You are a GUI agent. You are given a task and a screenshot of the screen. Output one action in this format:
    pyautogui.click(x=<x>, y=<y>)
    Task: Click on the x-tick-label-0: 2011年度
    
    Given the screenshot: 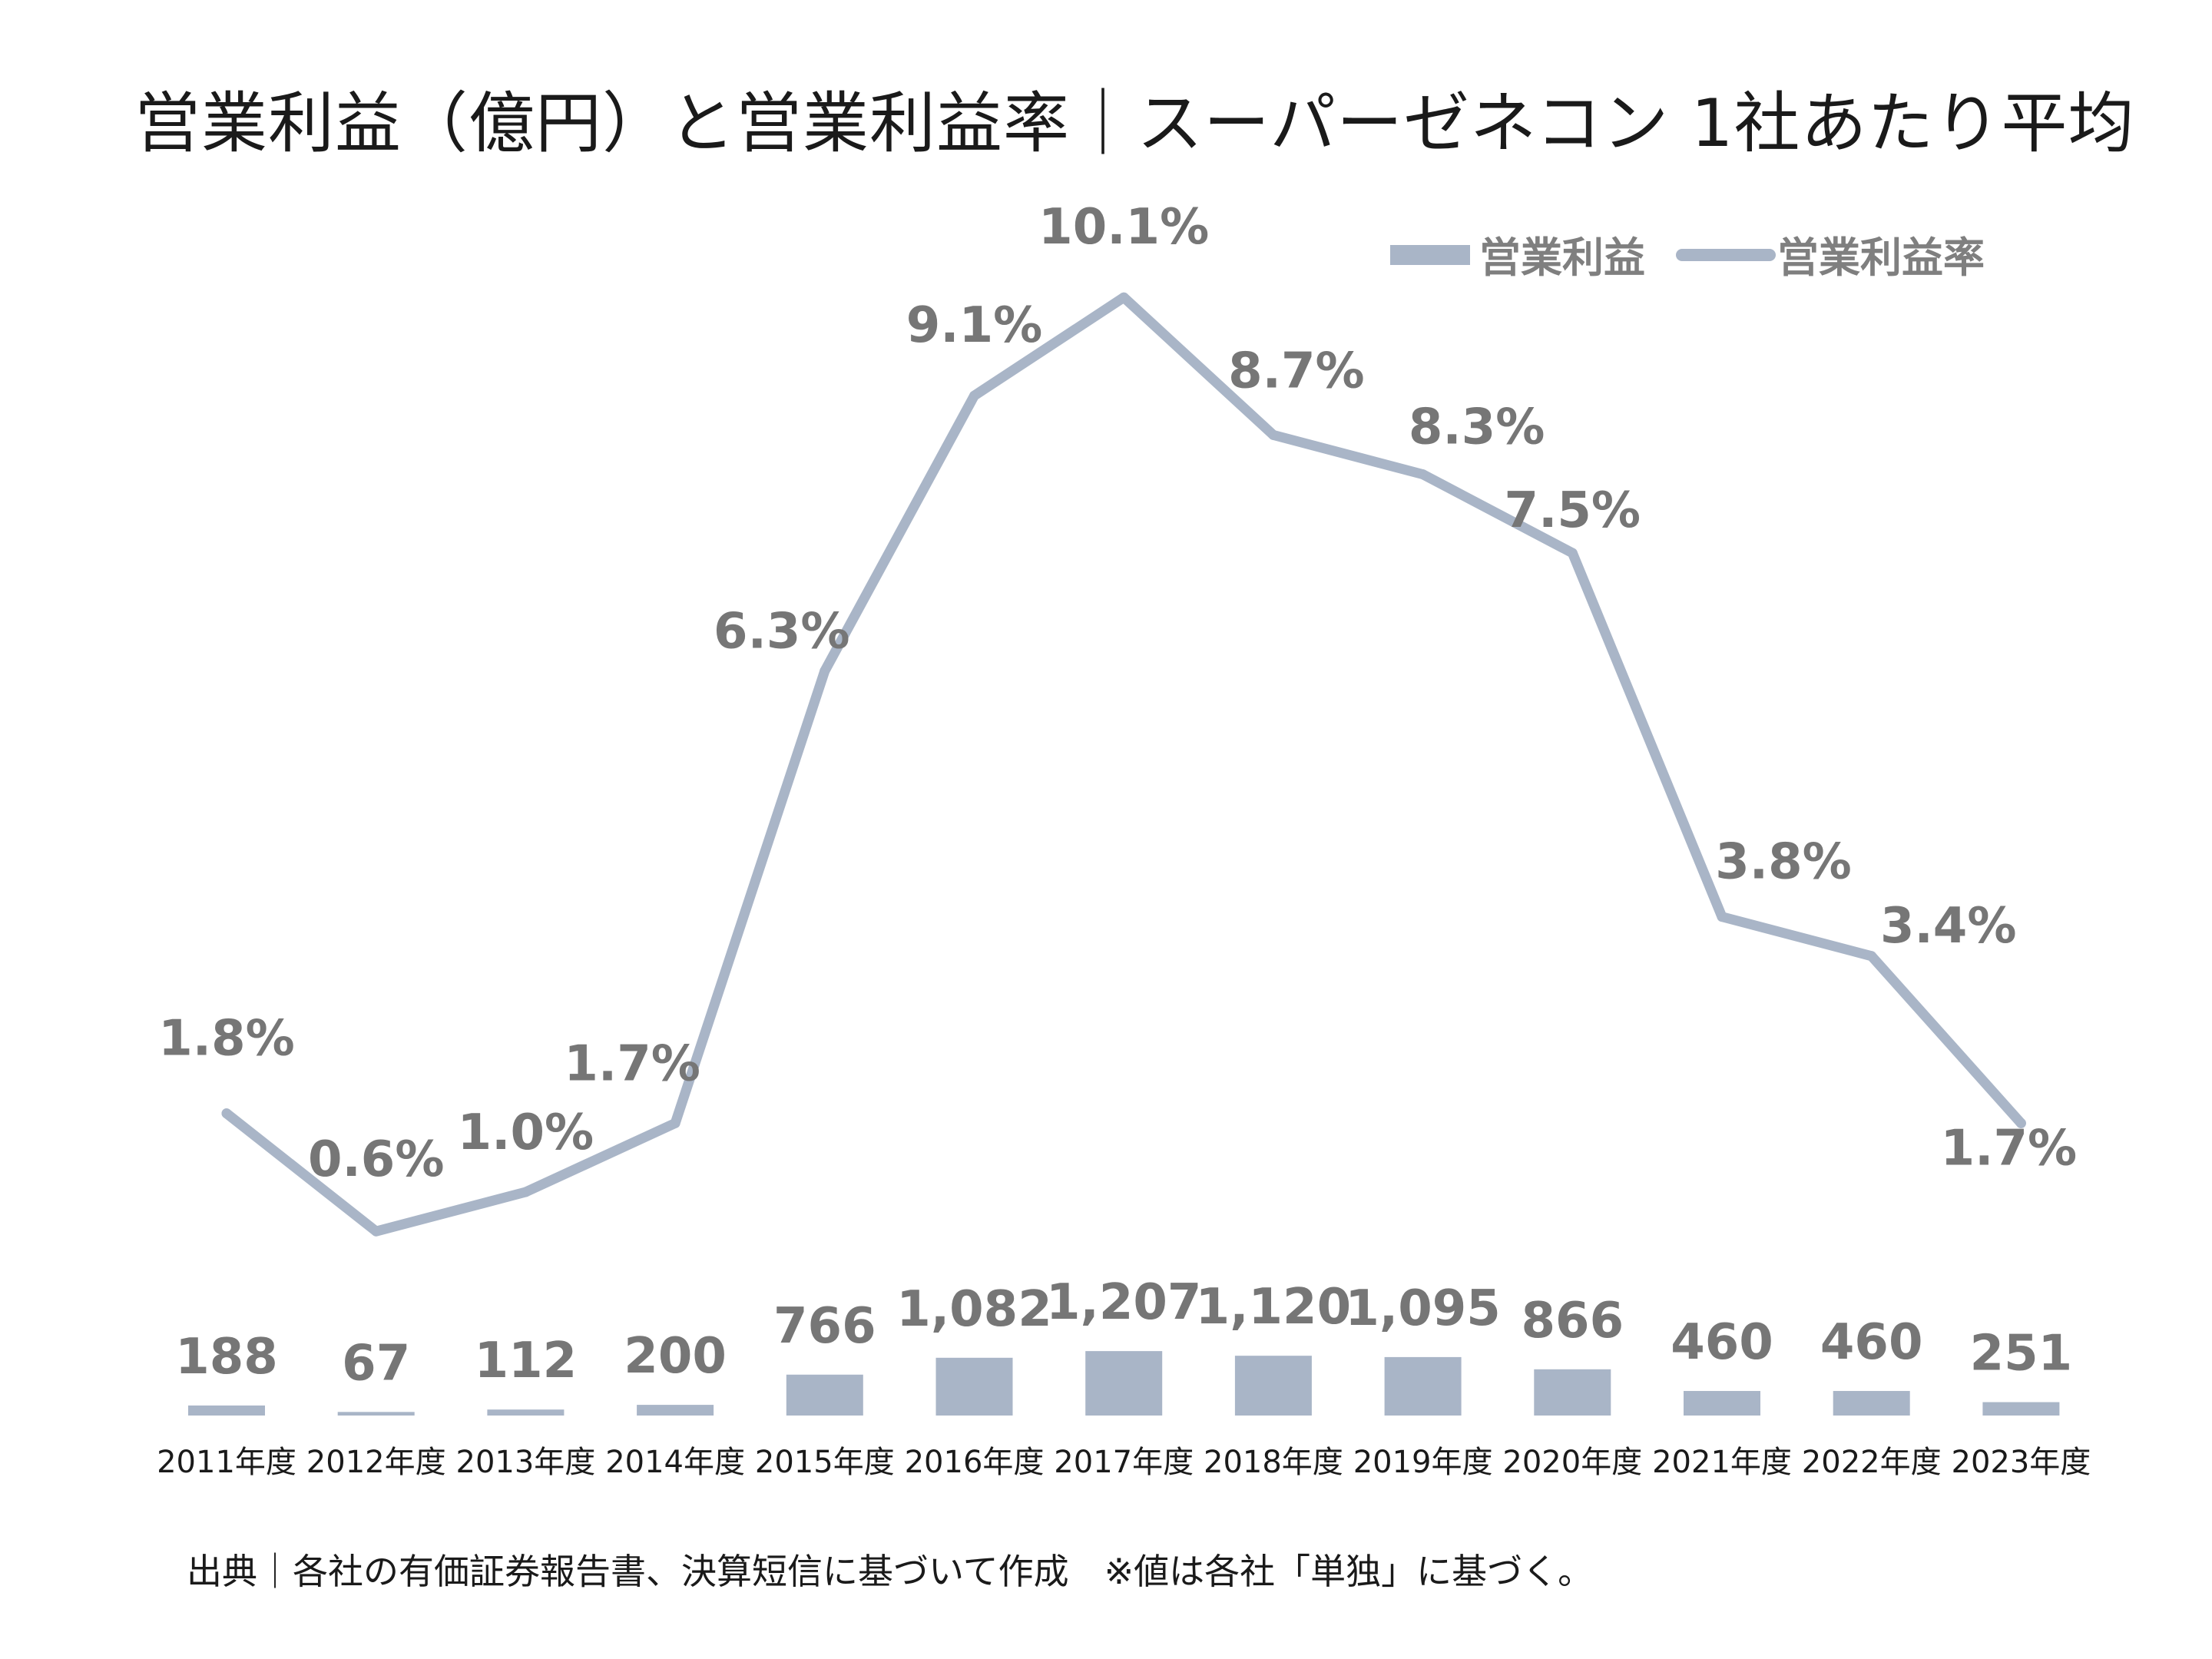 What is the action you would take?
    pyautogui.click(x=227, y=1462)
    